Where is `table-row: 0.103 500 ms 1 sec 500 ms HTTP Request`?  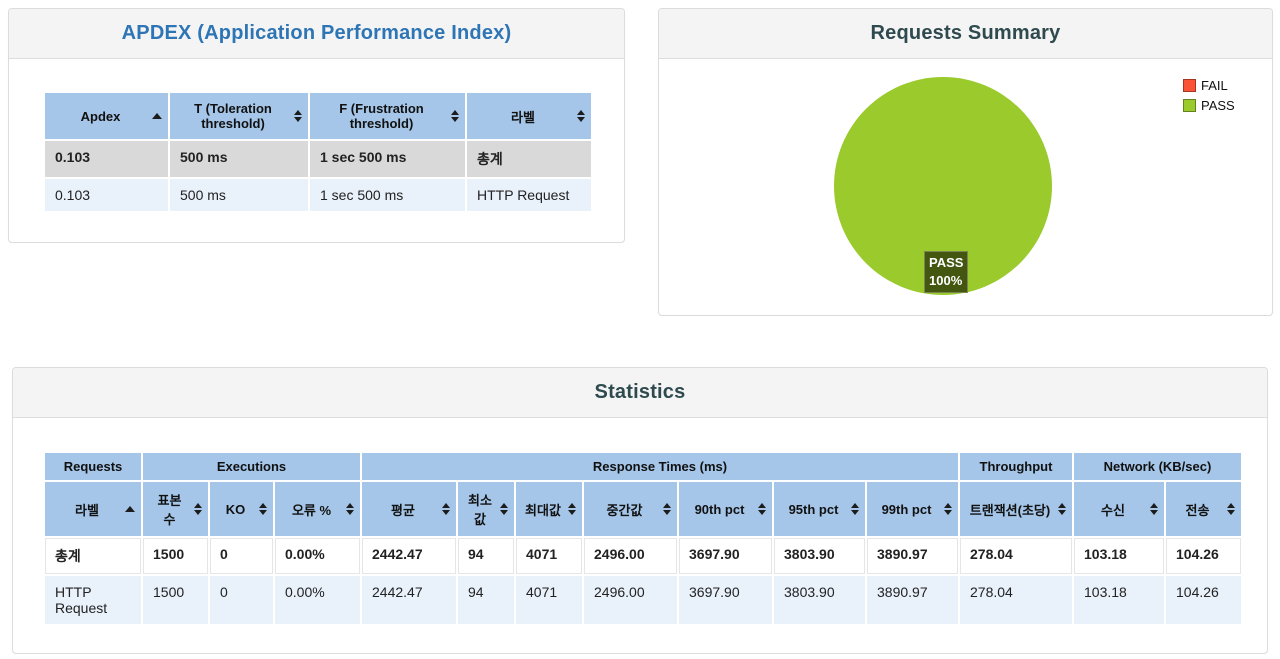
table-row: 0.103 500 ms 1 sec 500 ms HTTP Request is located at coordinates (318, 195).